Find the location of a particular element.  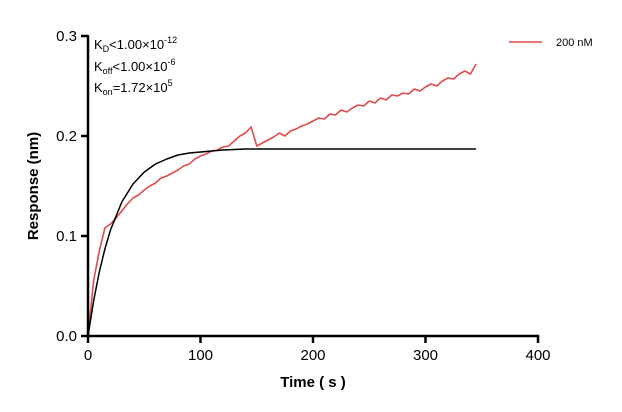

kon-annotation: Kon=1.72×105 is located at coordinates (133, 87).